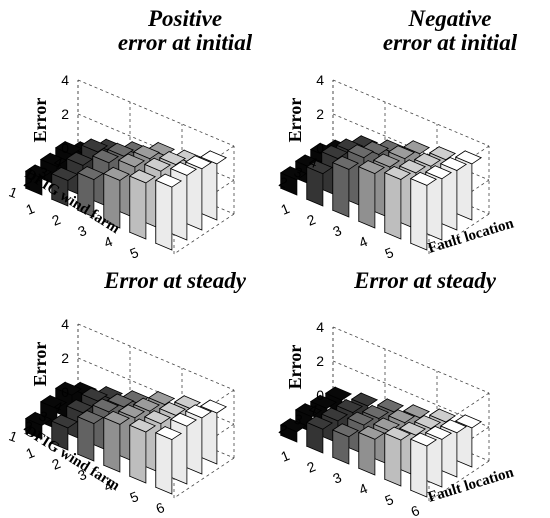 This screenshot has width=550, height=518. Describe the element at coordinates (320, 327) in the screenshot. I see `z-tick-label: 4` at that location.